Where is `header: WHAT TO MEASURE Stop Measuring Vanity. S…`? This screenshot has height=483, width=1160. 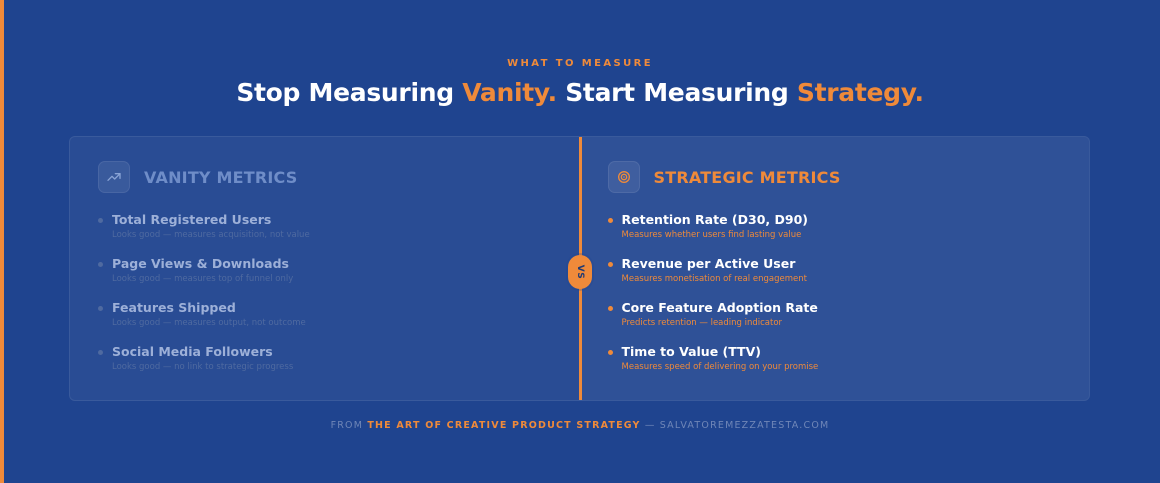
header: WHAT TO MEASURE Stop Measuring Vanity. S… is located at coordinates (580, 82).